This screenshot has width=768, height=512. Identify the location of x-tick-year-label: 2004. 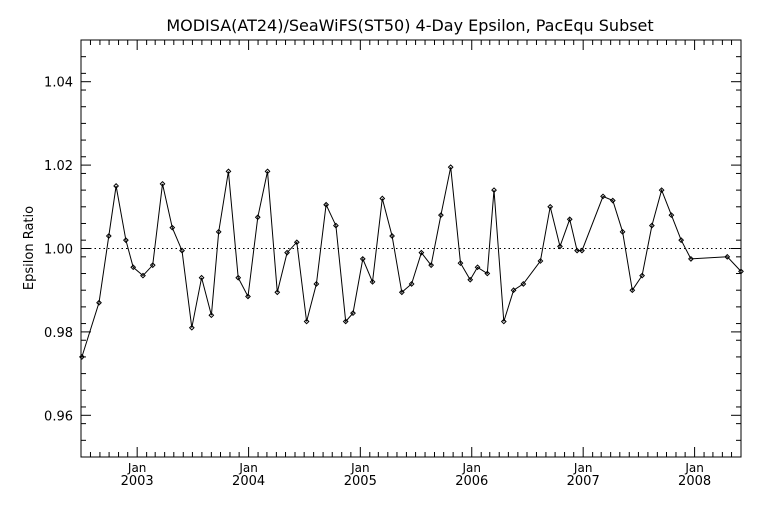
(248, 481).